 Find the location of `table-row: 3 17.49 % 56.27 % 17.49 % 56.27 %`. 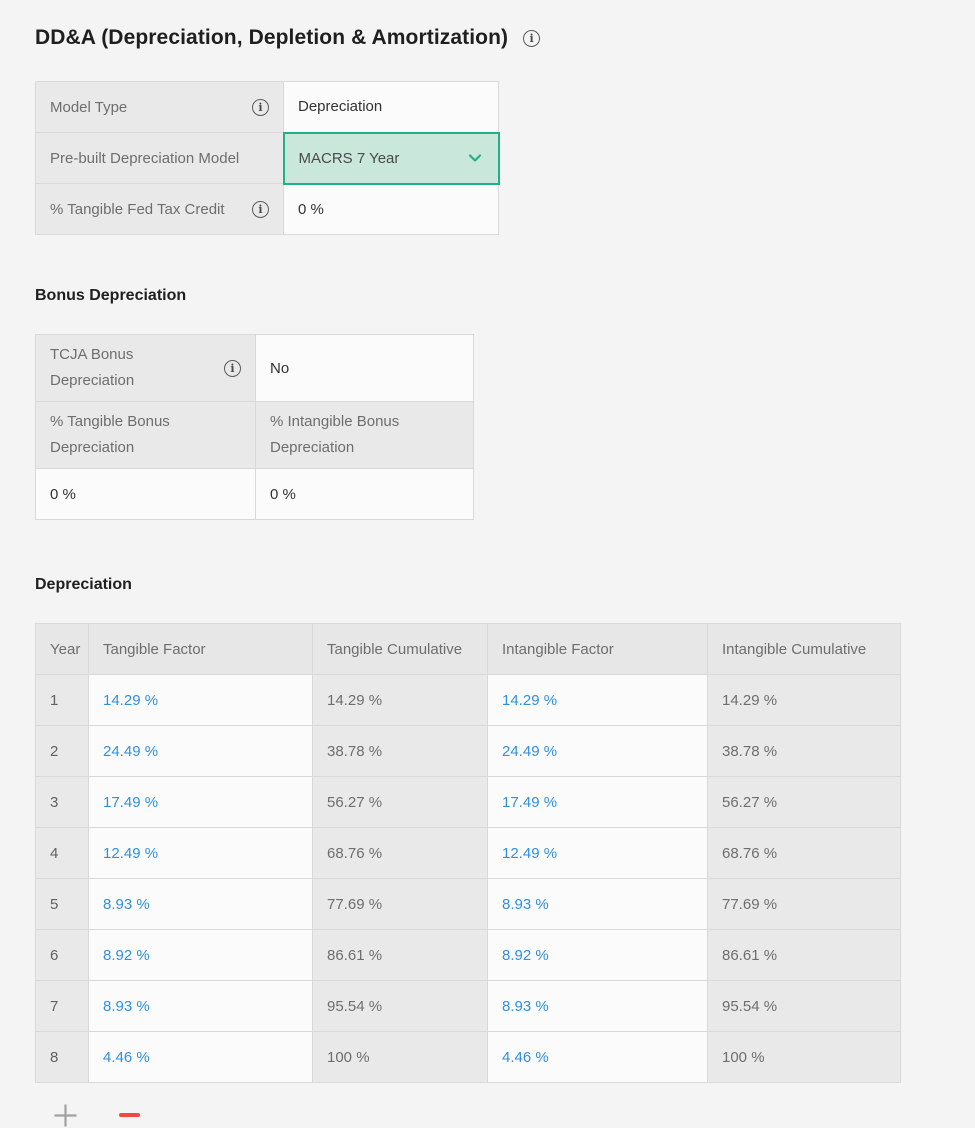

table-row: 3 17.49 % 56.27 % 17.49 % 56.27 % is located at coordinates (468, 802).